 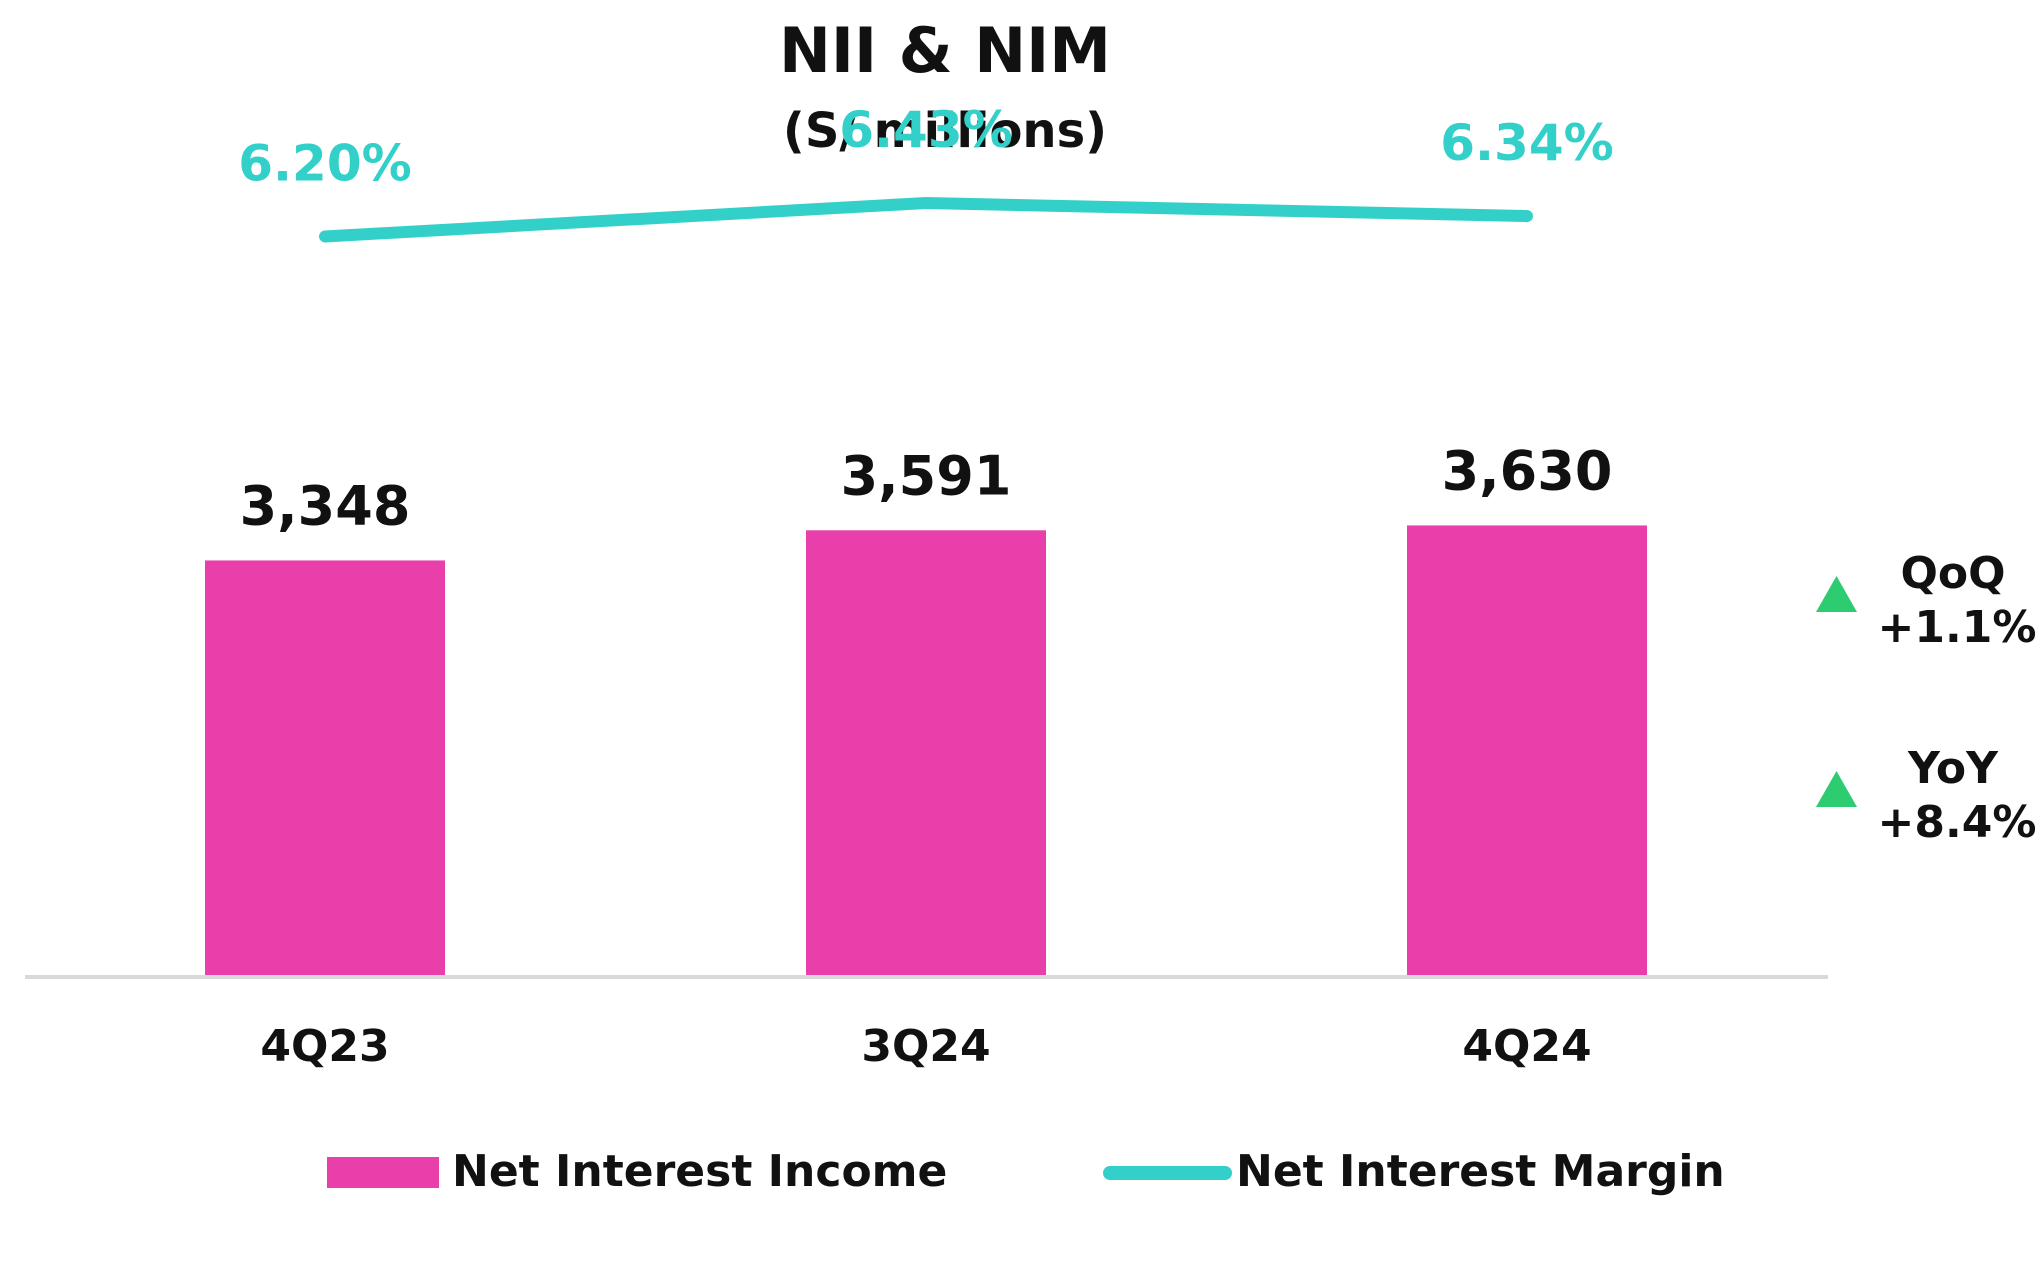 What do you see at coordinates (1527, 750) in the screenshot?
I see `bar-4q24` at bounding box center [1527, 750].